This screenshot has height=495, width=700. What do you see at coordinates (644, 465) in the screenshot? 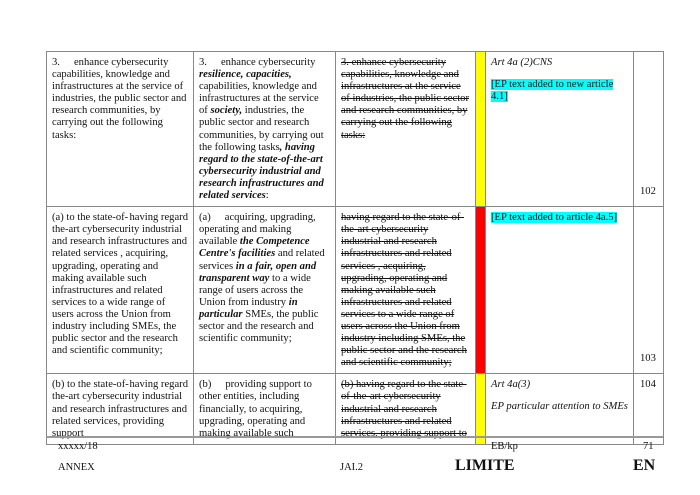
I see `footer-language: EN` at bounding box center [644, 465].